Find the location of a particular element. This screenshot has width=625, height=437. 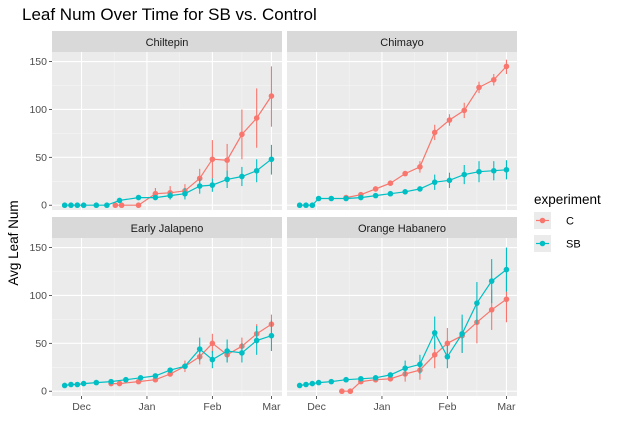

legend: experiment C SB is located at coordinates (567, 222).